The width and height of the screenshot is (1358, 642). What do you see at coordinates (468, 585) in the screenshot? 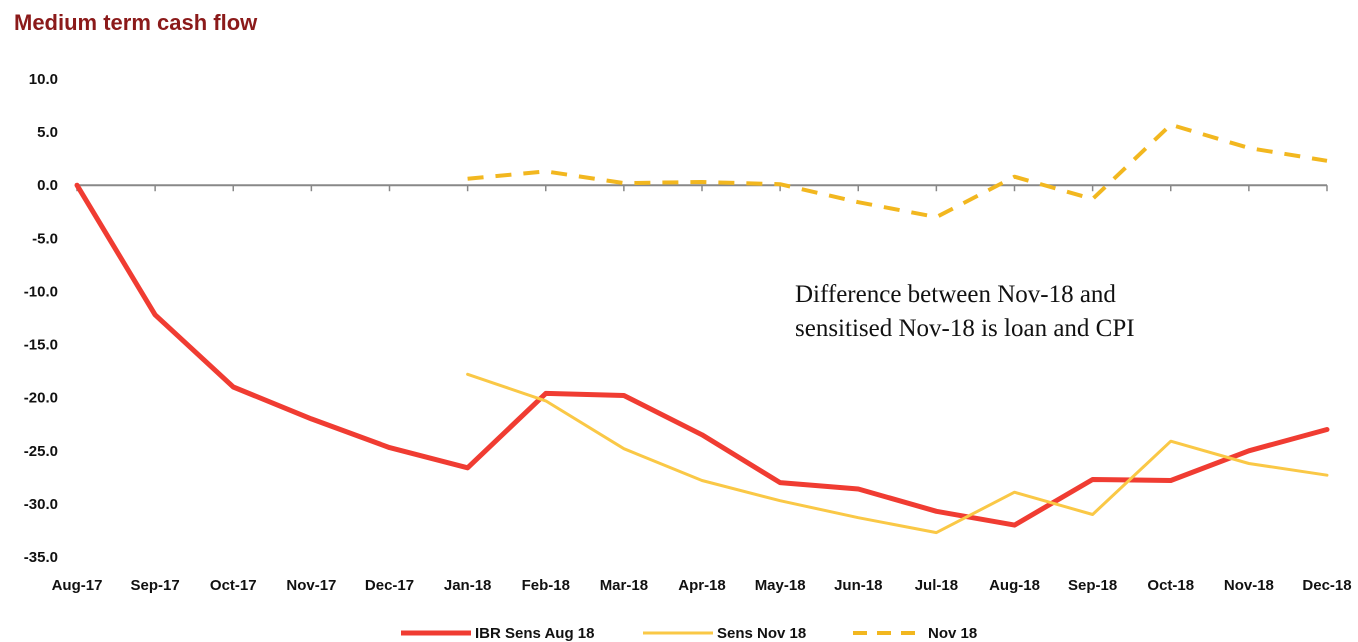
I see `x-tick-label: Jan-18` at bounding box center [468, 585].